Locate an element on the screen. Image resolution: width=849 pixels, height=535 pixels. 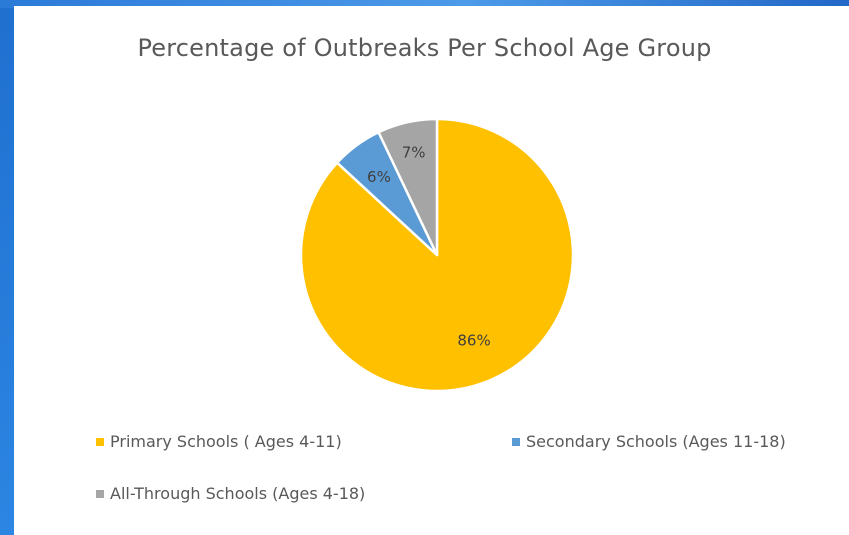
legend-item-secondary: Secondary Schools (Ages 11-18) is located at coordinates (649, 441).